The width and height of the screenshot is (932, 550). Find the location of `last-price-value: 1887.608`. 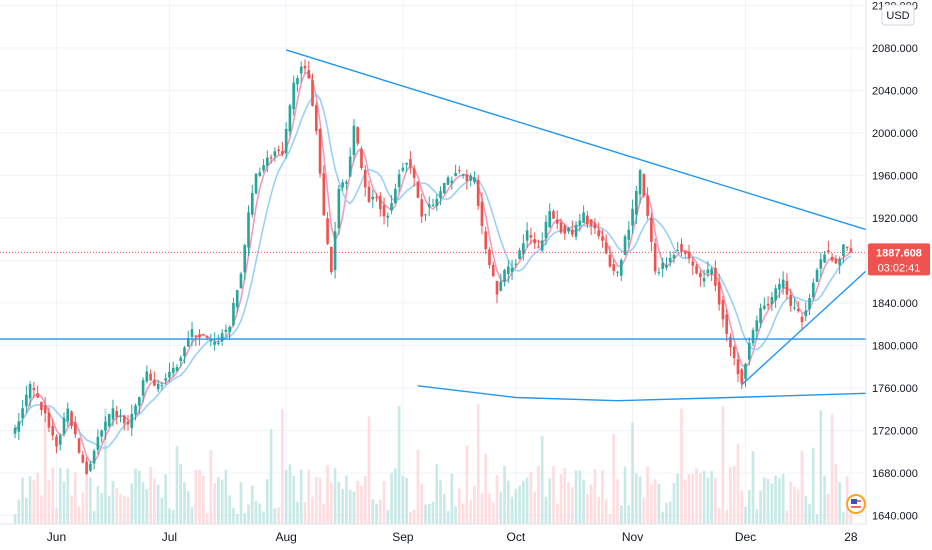

last-price-value: 1887.608 is located at coordinates (899, 253).